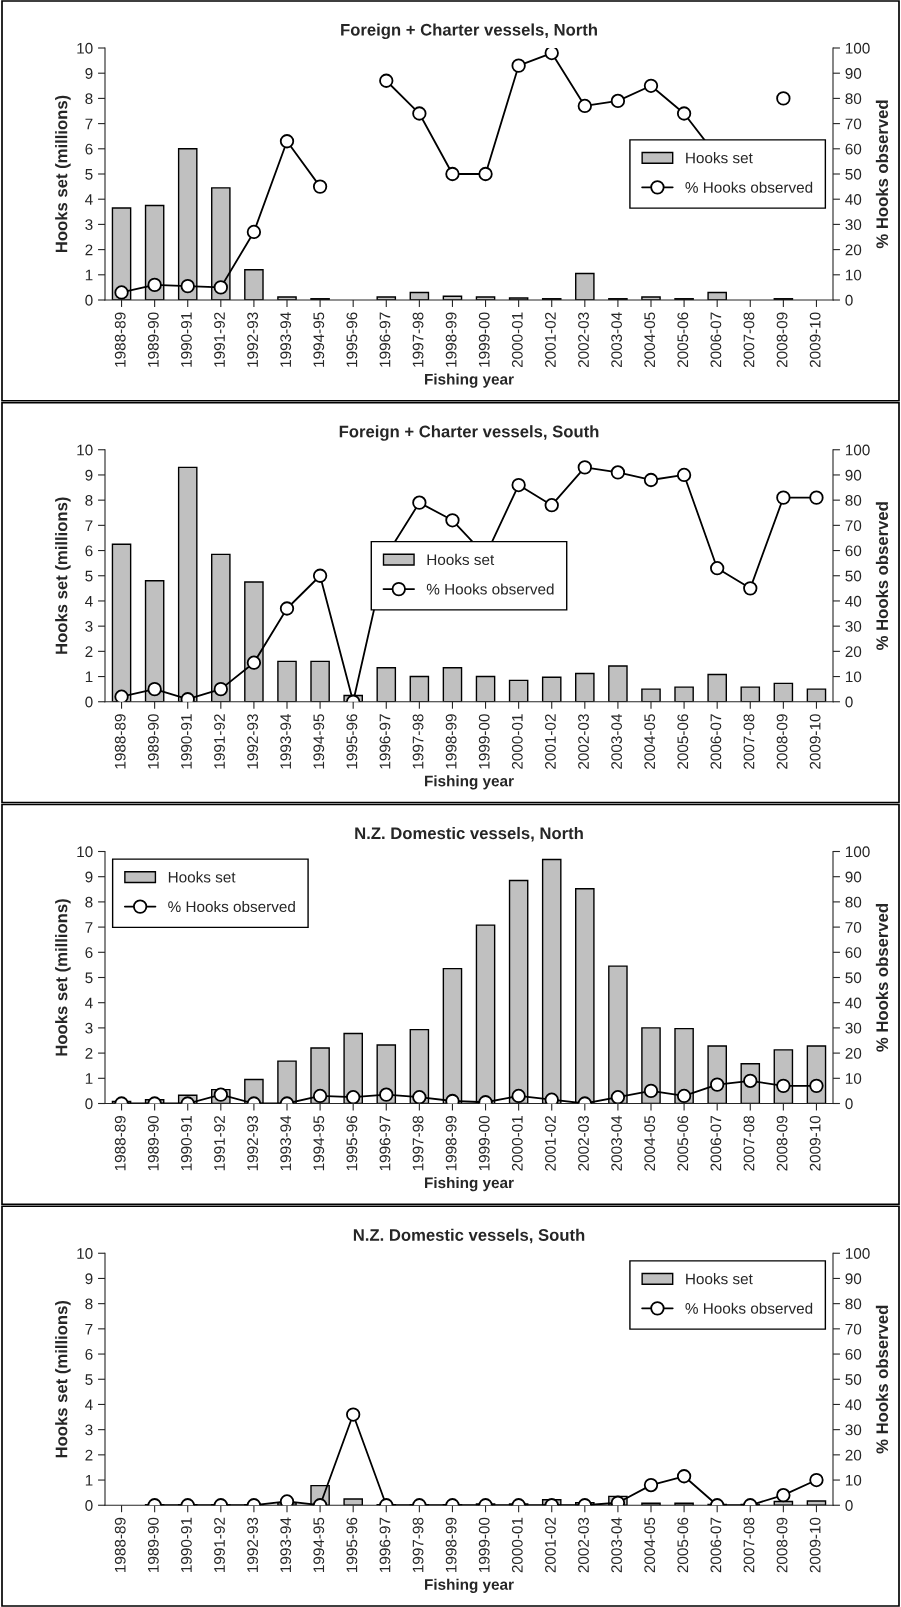 The height and width of the screenshot is (1607, 901). What do you see at coordinates (469, 1236) in the screenshot?
I see `chart-title: N.Z. Domestic vessels, South` at bounding box center [469, 1236].